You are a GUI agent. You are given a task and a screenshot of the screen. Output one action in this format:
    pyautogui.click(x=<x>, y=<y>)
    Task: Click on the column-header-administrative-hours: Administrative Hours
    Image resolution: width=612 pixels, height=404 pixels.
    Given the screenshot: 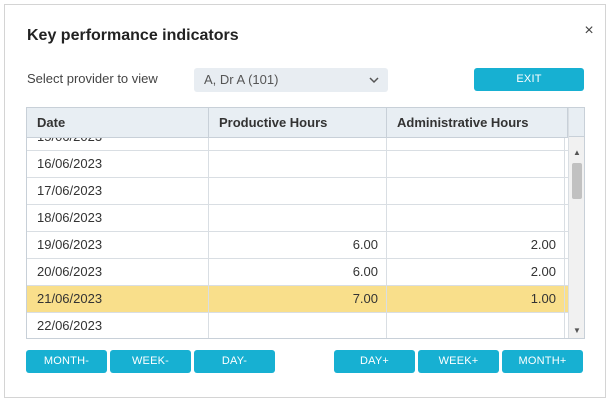 What is the action you would take?
    pyautogui.click(x=477, y=122)
    